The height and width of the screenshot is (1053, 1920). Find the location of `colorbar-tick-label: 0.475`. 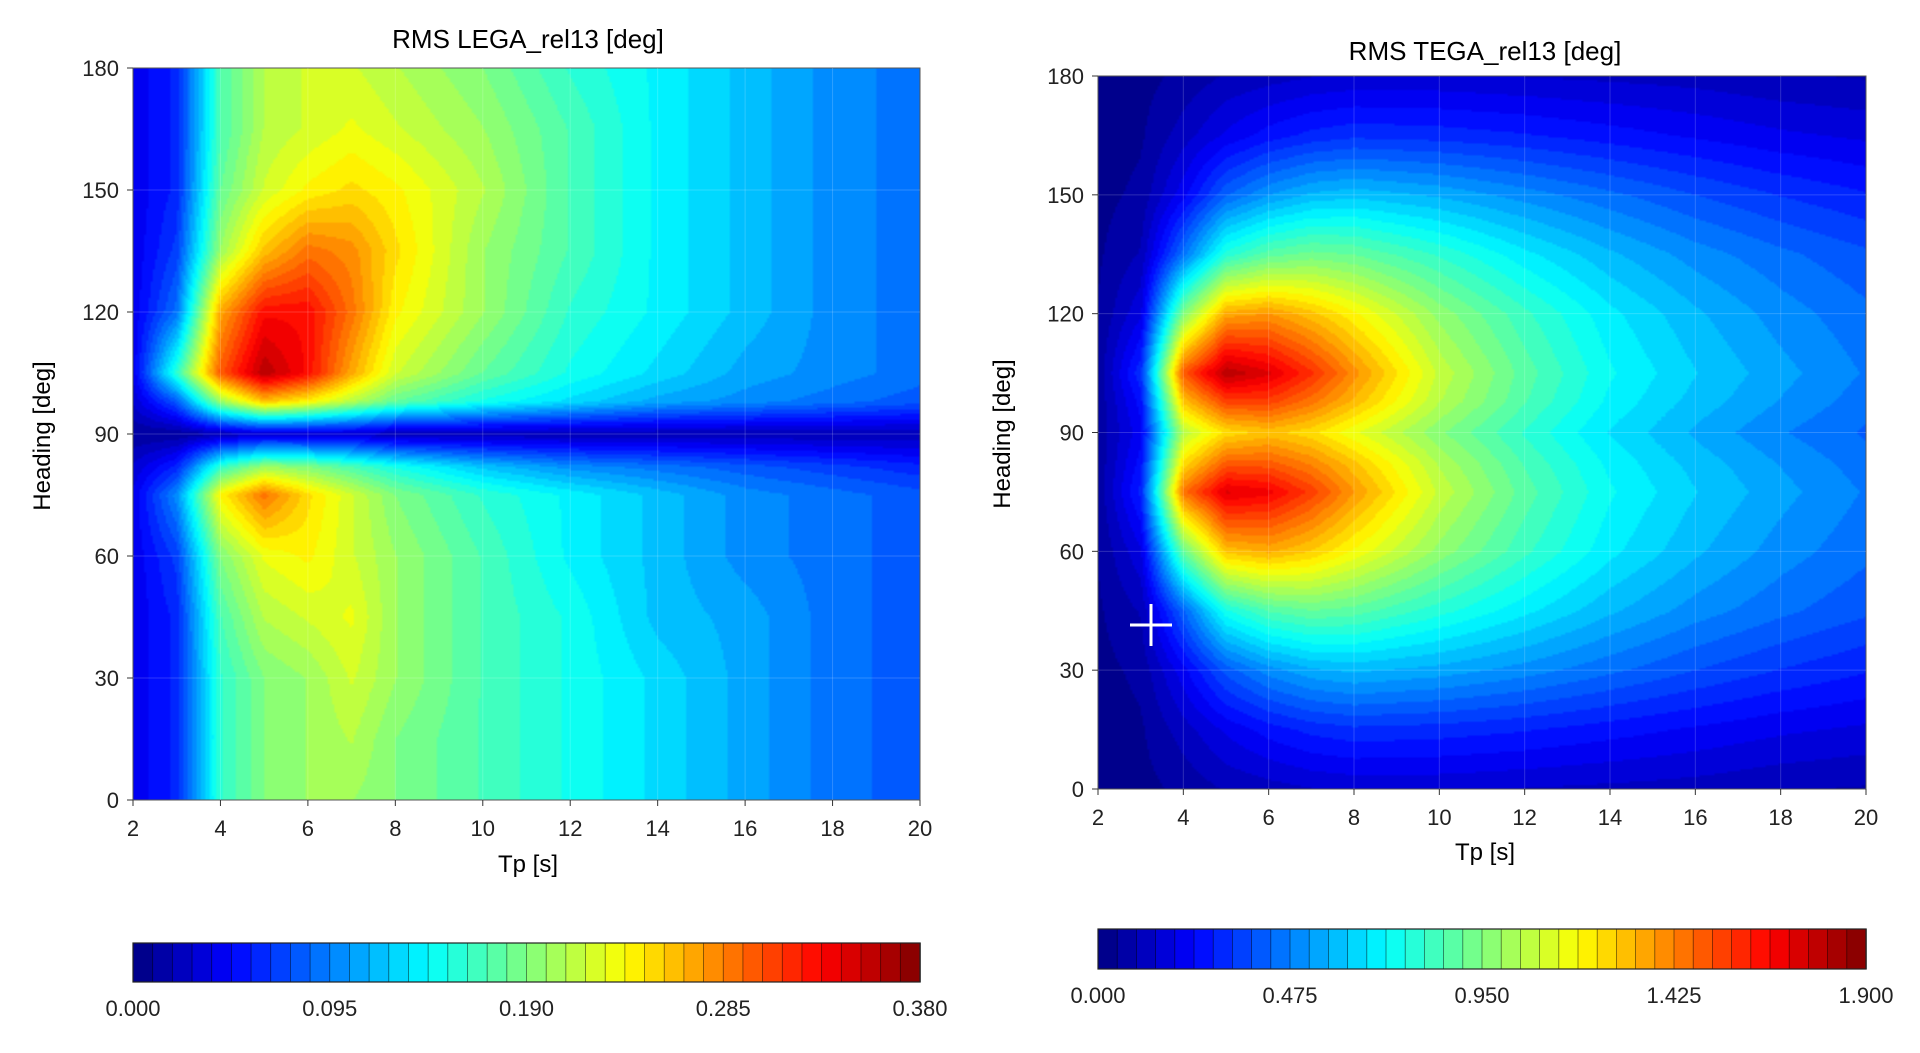

colorbar-tick-label: 0.475 is located at coordinates (1289, 995).